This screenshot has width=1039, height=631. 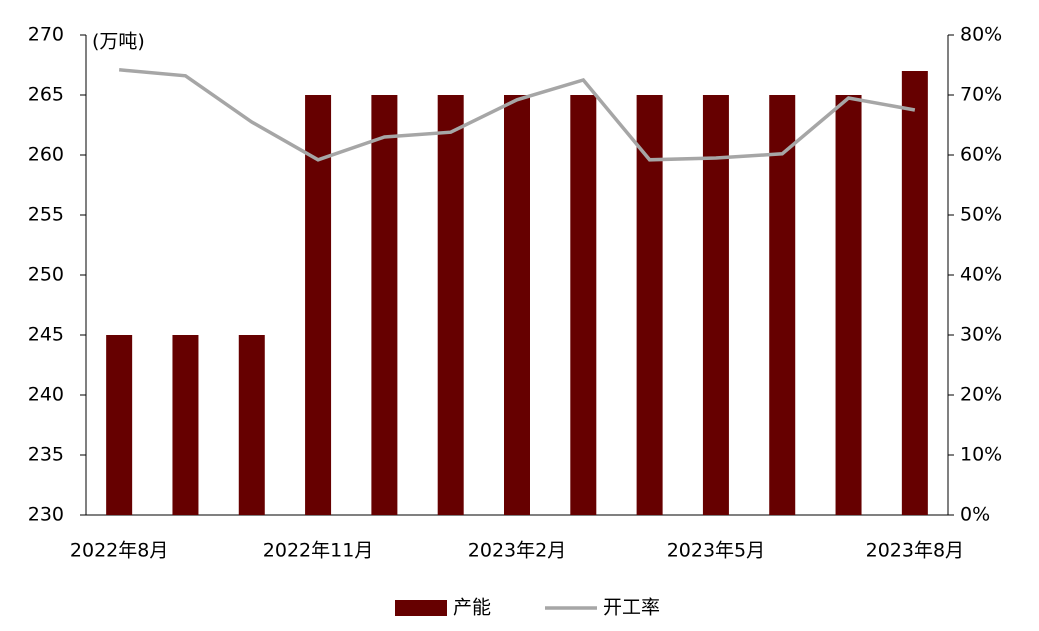 I want to click on y-tick-label: 245, so click(x=46, y=335).